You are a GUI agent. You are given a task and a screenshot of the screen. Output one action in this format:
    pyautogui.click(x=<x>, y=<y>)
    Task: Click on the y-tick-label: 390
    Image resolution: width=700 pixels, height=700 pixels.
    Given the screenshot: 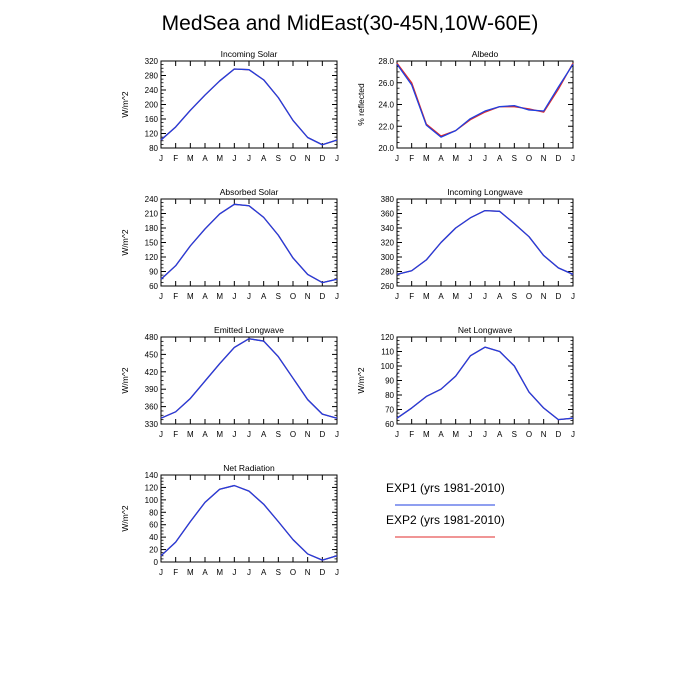 What is the action you would take?
    pyautogui.click(x=152, y=389)
    